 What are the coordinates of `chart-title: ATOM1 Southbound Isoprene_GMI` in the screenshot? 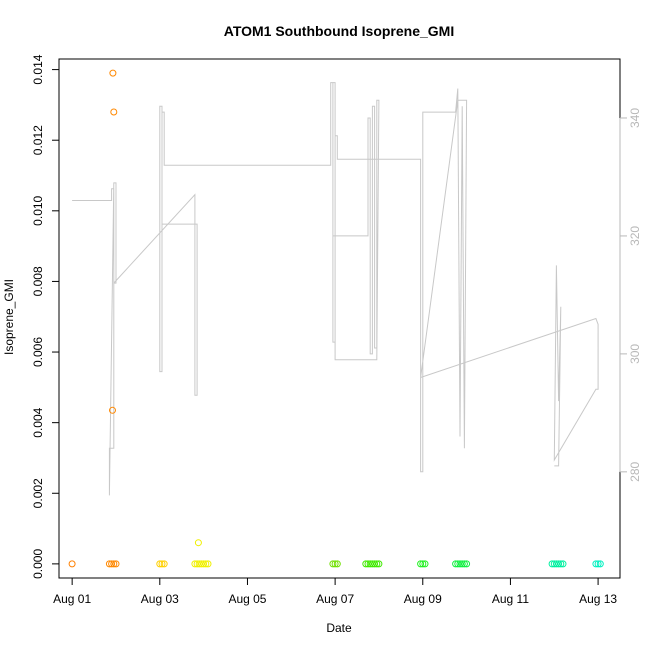 It's located at (339, 31).